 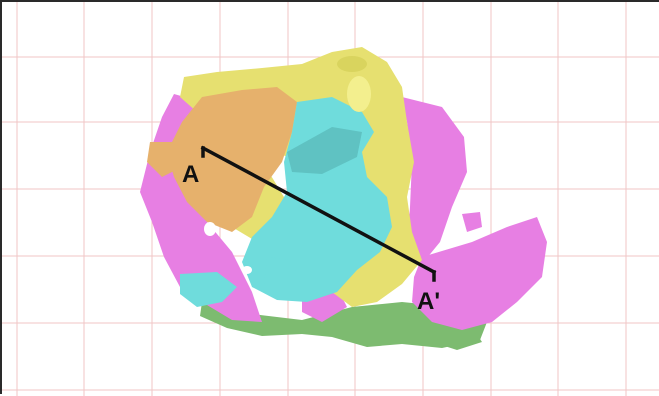 What do you see at coordinates (190, 174) in the screenshot?
I see `section-start-label: A` at bounding box center [190, 174].